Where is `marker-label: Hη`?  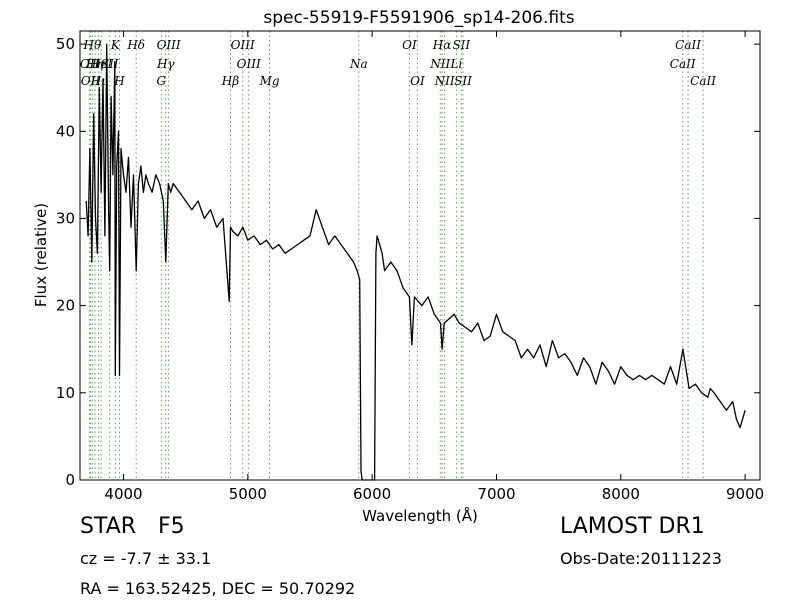 marker-label: Hη is located at coordinates (94, 64).